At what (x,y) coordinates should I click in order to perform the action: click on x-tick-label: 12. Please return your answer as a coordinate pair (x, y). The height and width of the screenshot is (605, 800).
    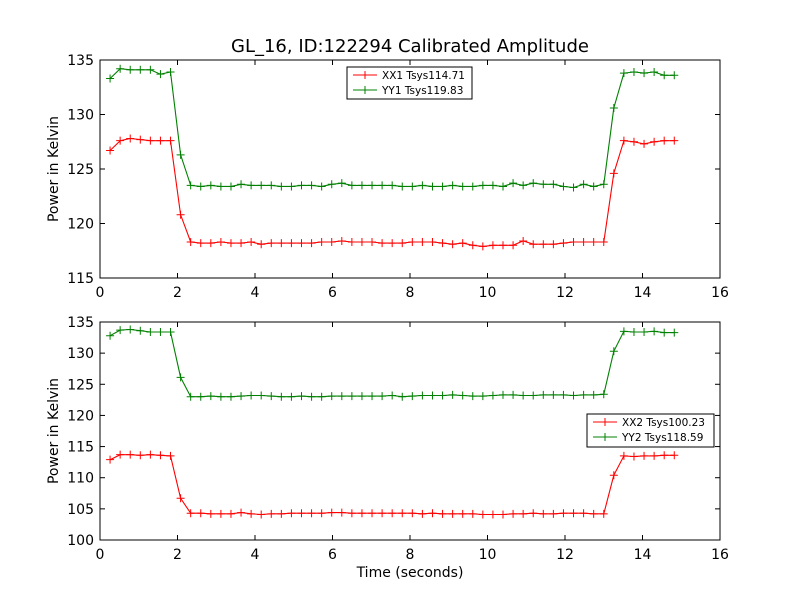
    Looking at the image, I should click on (565, 555).